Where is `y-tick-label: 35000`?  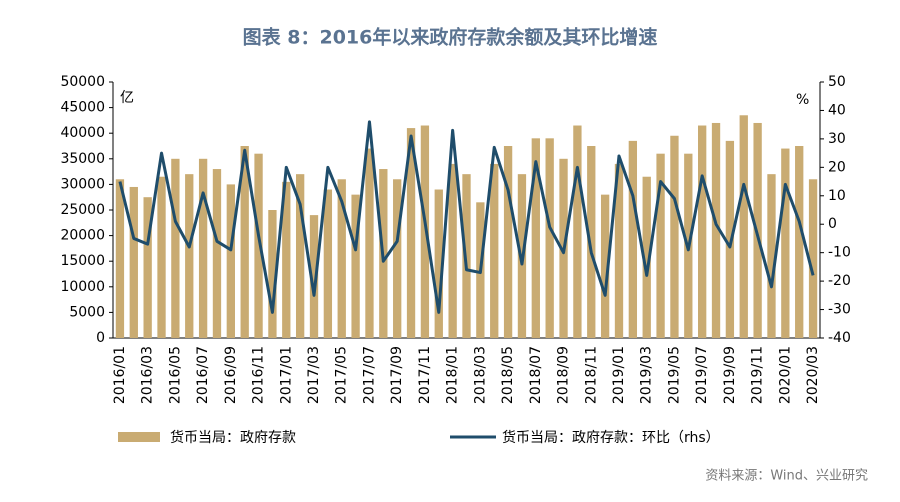 y-tick-label: 35000 is located at coordinates (82, 159).